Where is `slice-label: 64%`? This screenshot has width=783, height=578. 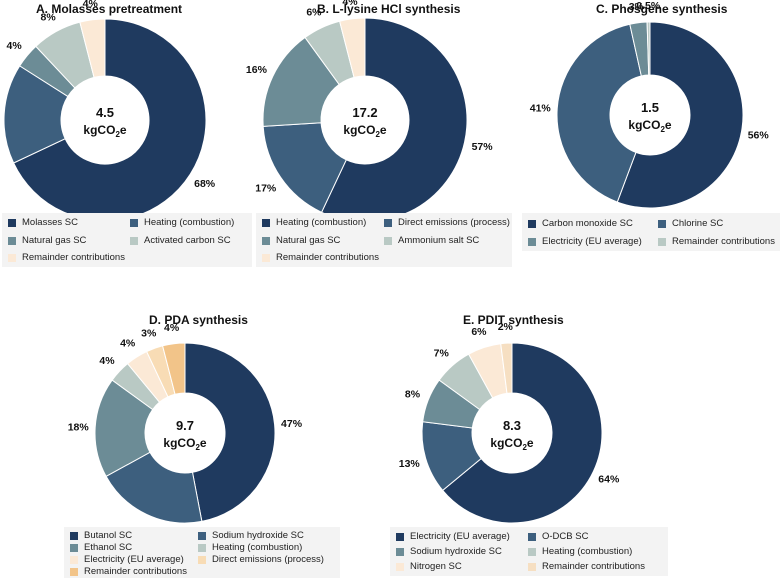 slice-label: 64% is located at coordinates (609, 480).